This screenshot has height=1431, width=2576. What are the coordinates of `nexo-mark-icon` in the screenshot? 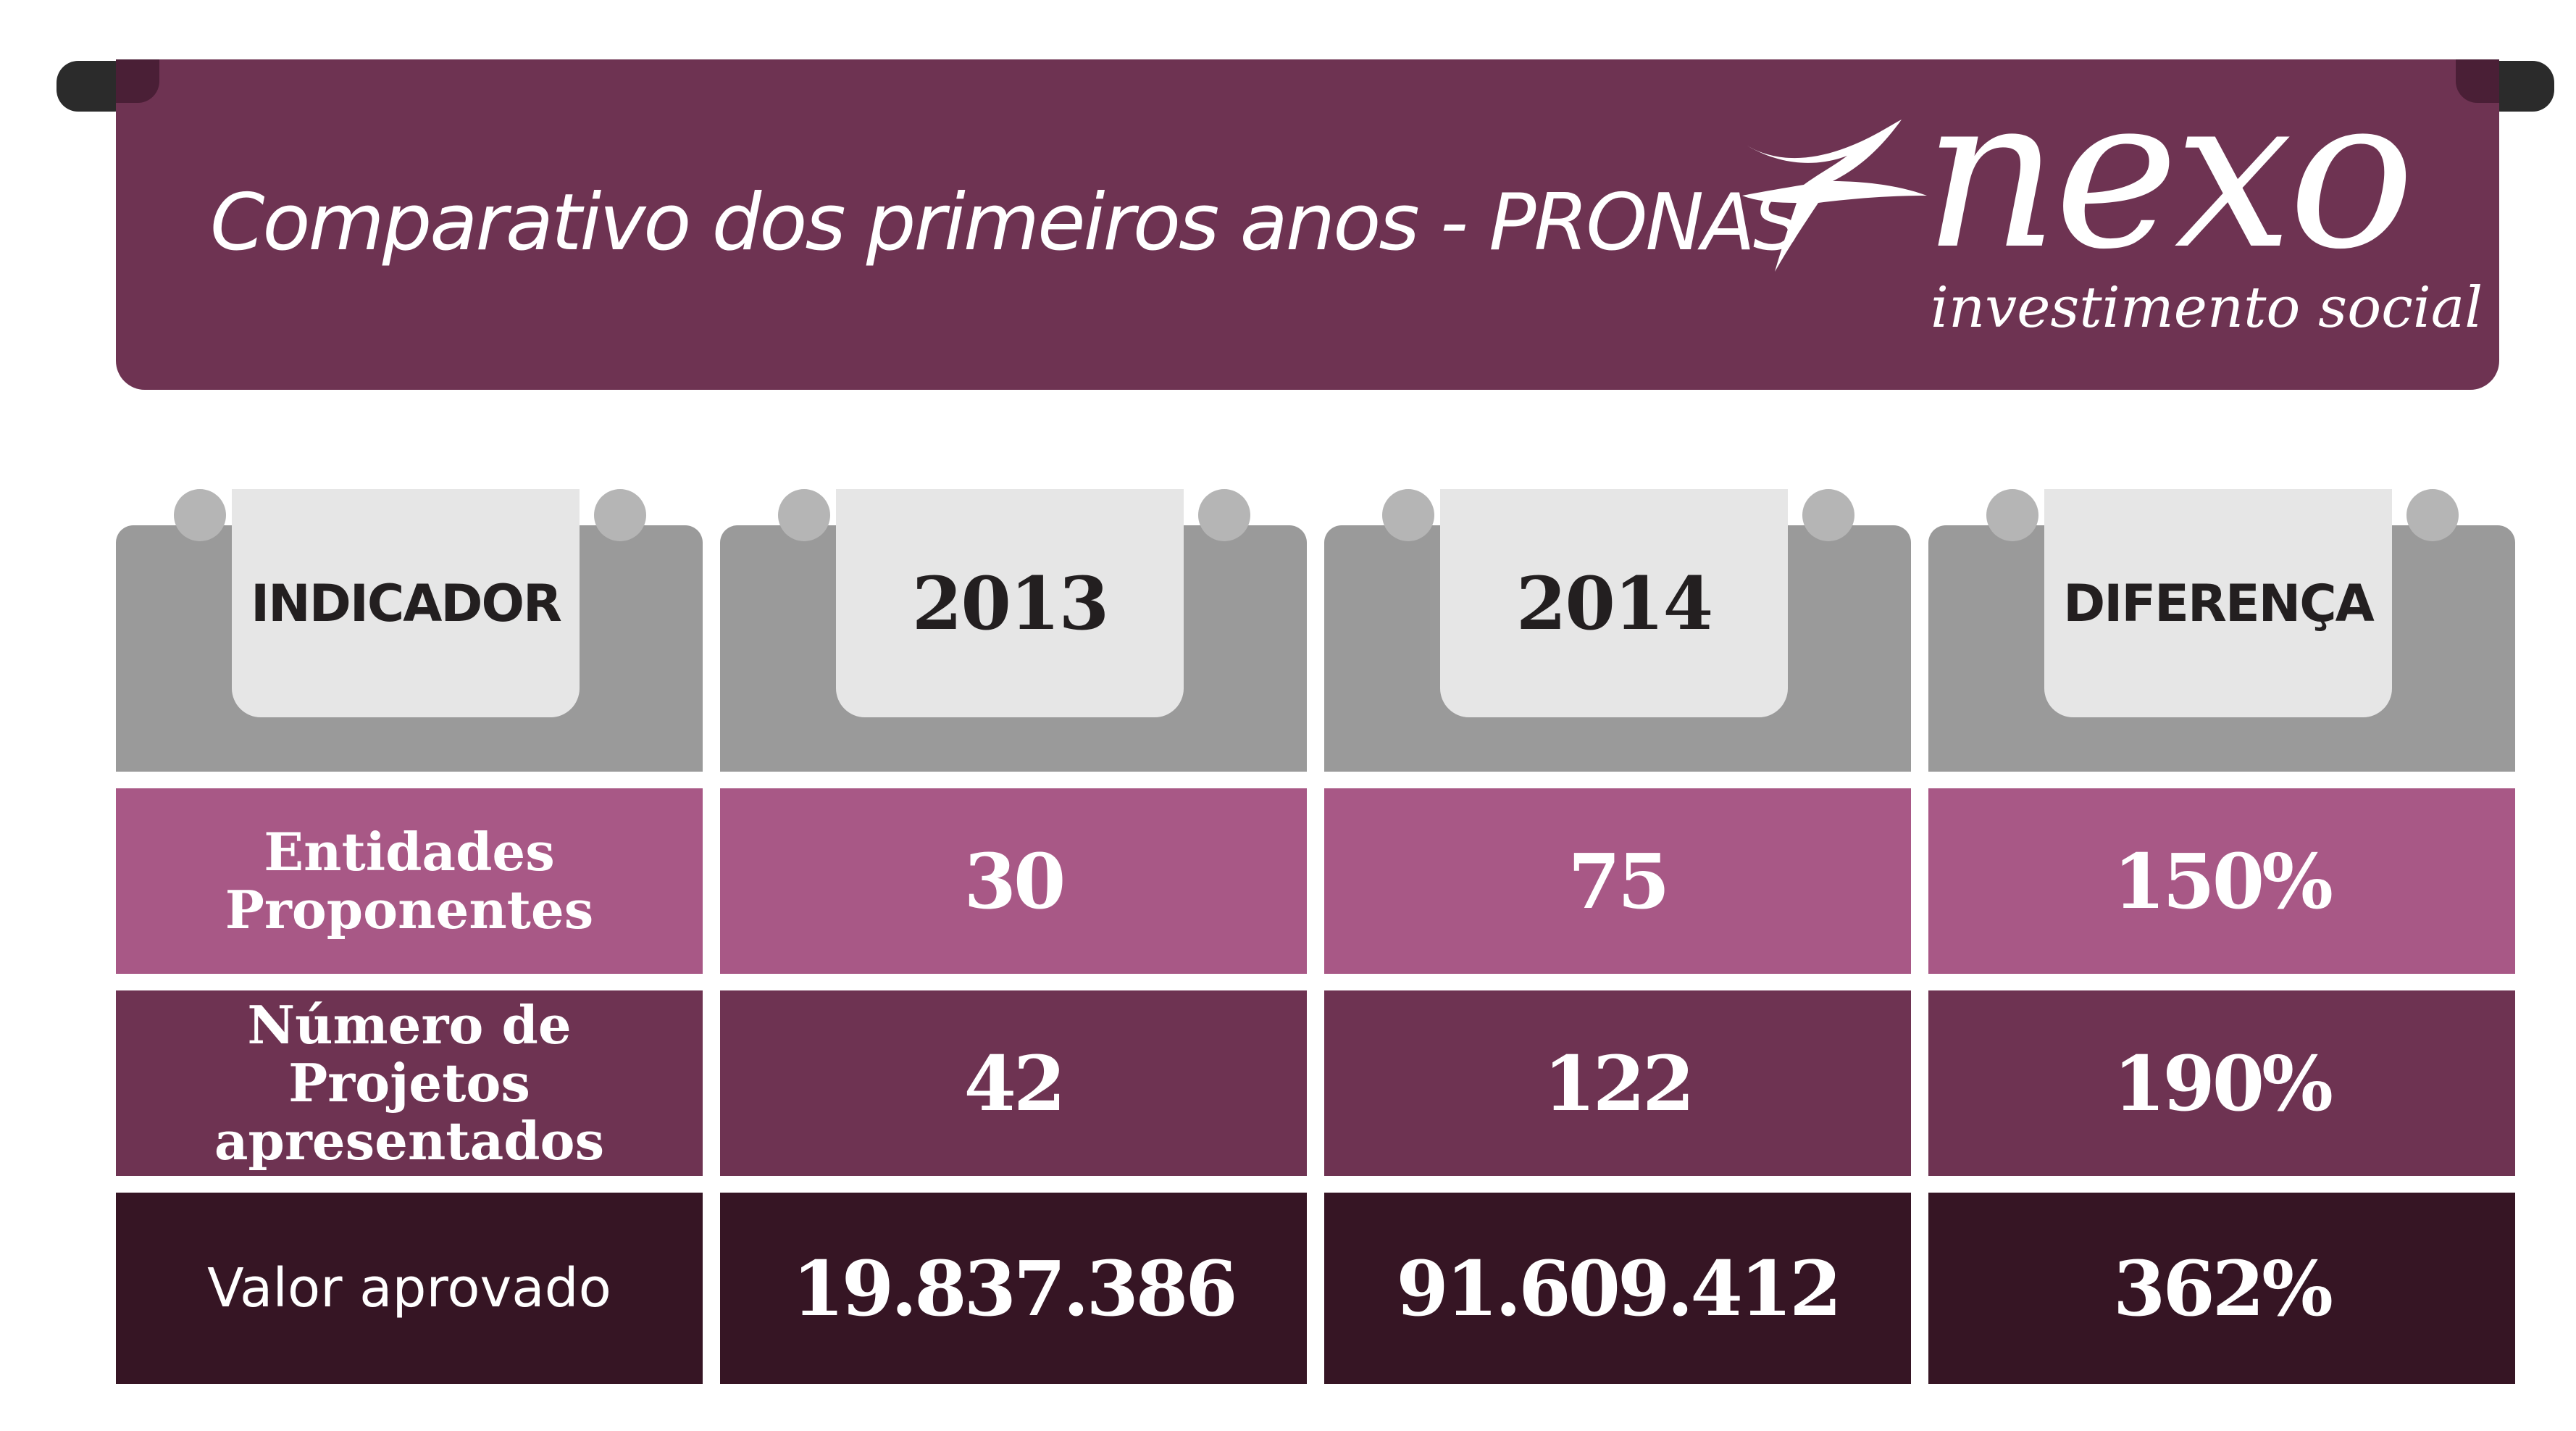 It's located at (1834, 196).